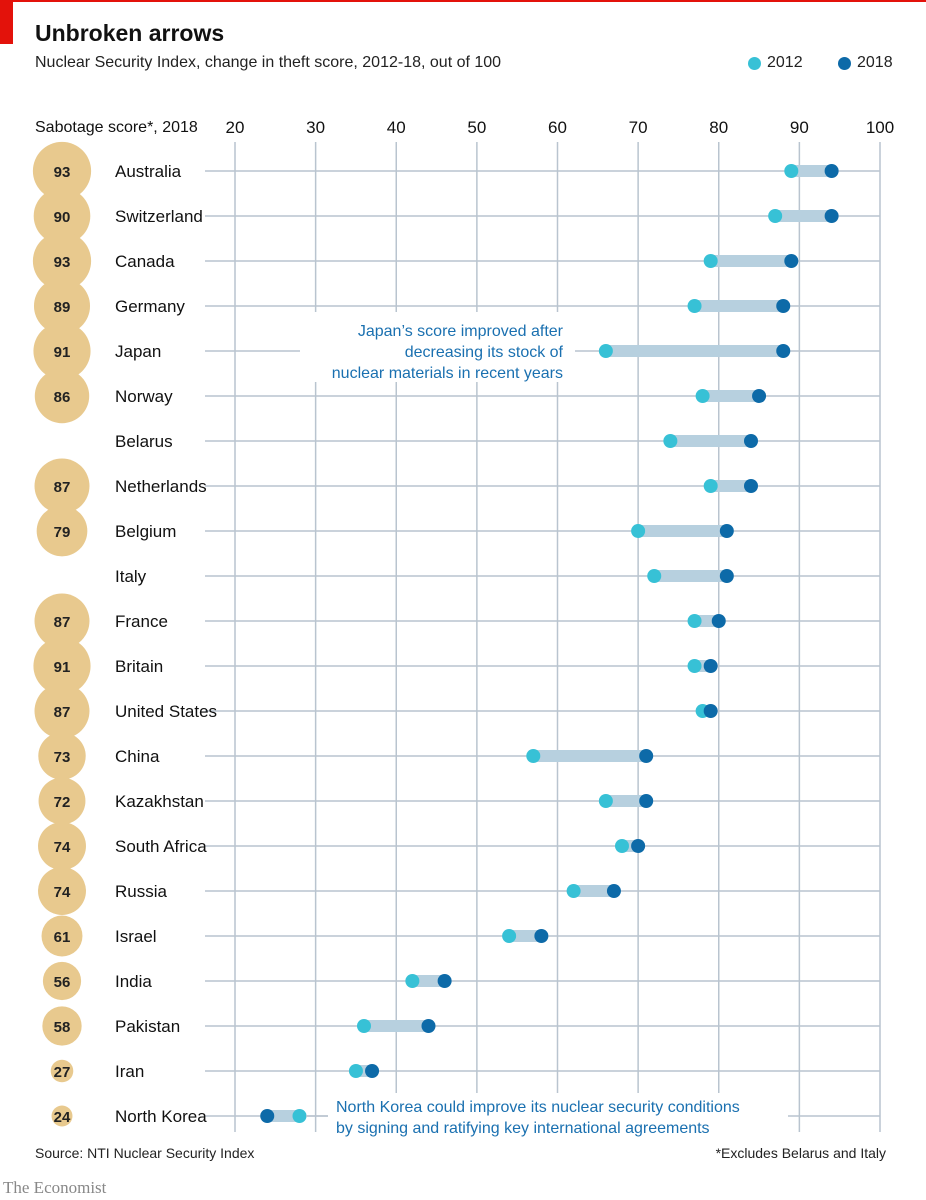 The height and width of the screenshot is (1200, 926). What do you see at coordinates (62, 217) in the screenshot?
I see `sabotage-value: 90` at bounding box center [62, 217].